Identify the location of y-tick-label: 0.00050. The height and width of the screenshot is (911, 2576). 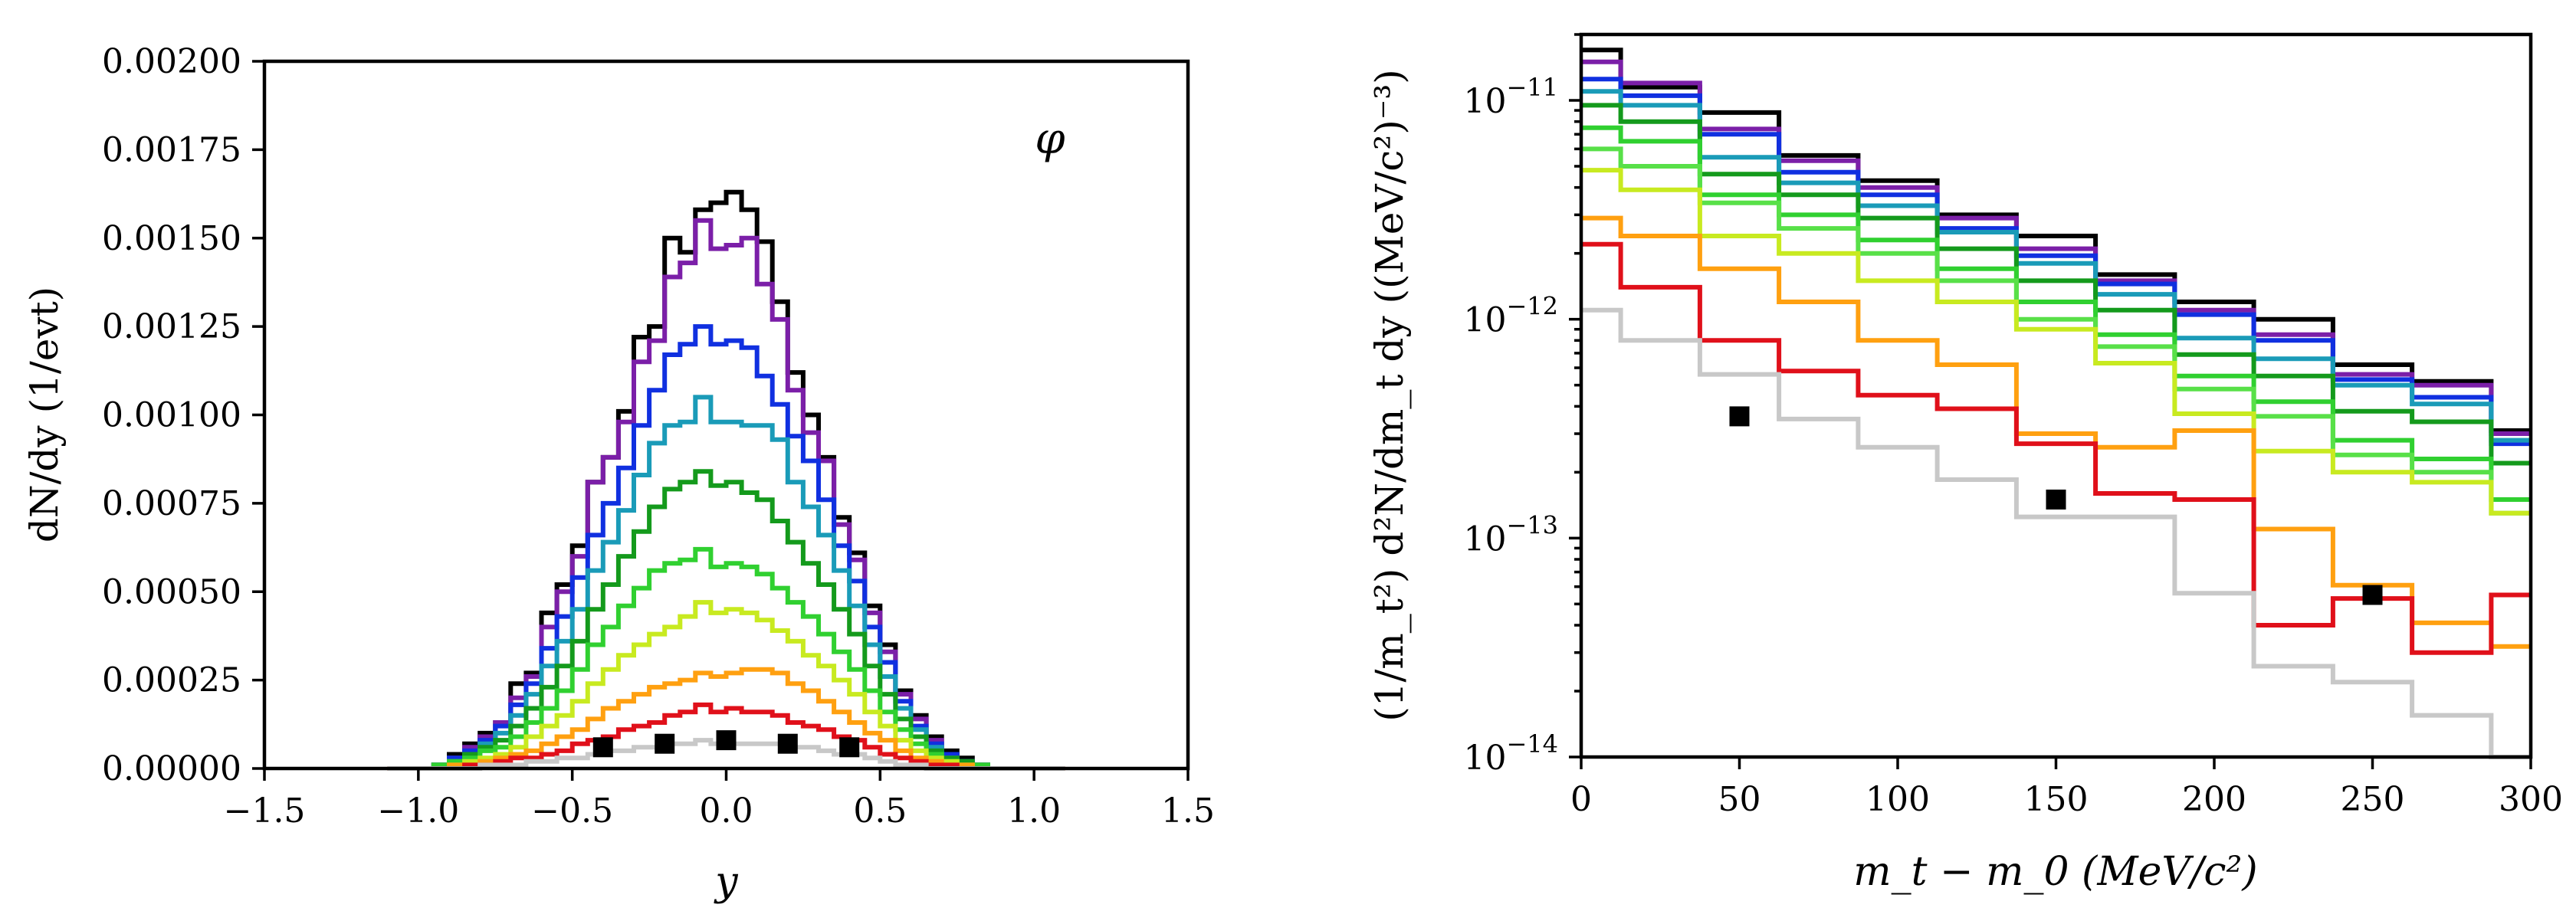
(171, 591).